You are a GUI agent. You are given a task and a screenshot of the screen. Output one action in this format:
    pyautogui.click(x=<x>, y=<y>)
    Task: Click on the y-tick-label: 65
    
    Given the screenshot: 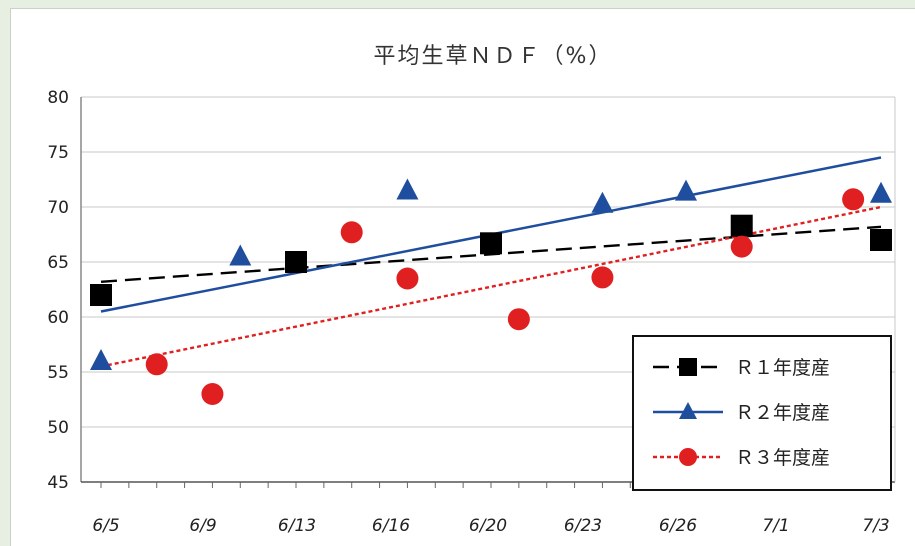 What is the action you would take?
    pyautogui.click(x=58, y=263)
    